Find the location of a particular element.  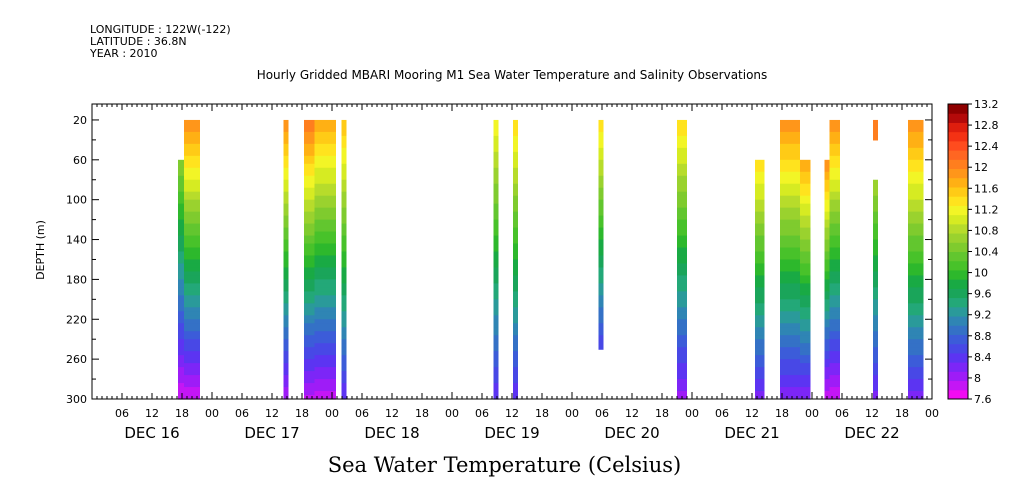

colorbar-label: 12 is located at coordinates (981, 167).